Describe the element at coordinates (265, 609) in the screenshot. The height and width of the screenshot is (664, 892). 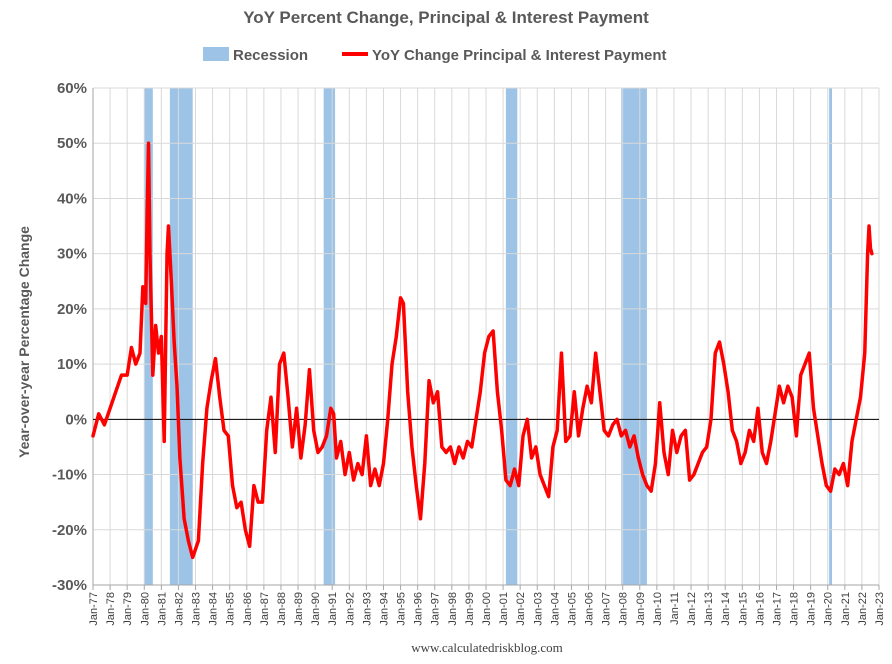
I see `x-tick-label: Jan-87` at that location.